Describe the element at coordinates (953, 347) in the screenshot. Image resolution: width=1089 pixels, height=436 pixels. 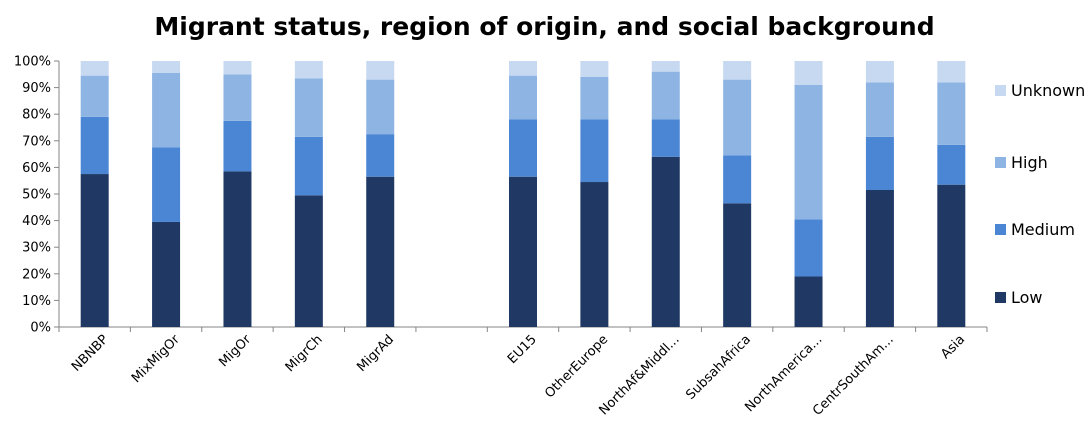
I see `x-tick-label: Asia` at that location.